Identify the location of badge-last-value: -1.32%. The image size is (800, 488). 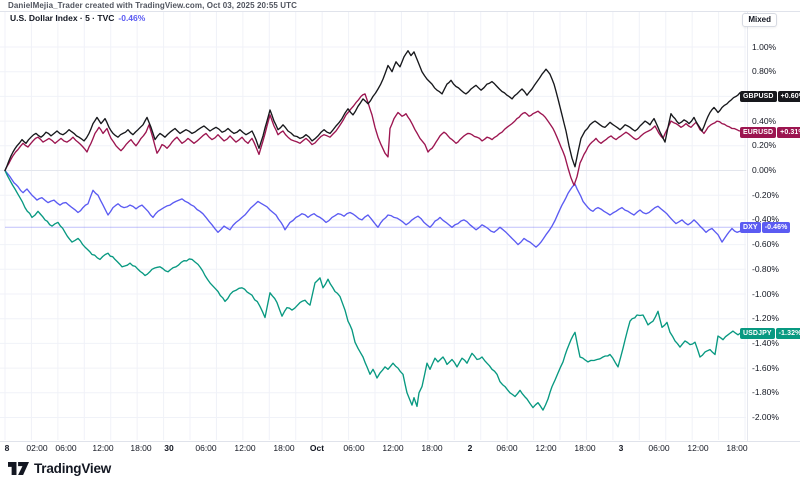
(787, 334).